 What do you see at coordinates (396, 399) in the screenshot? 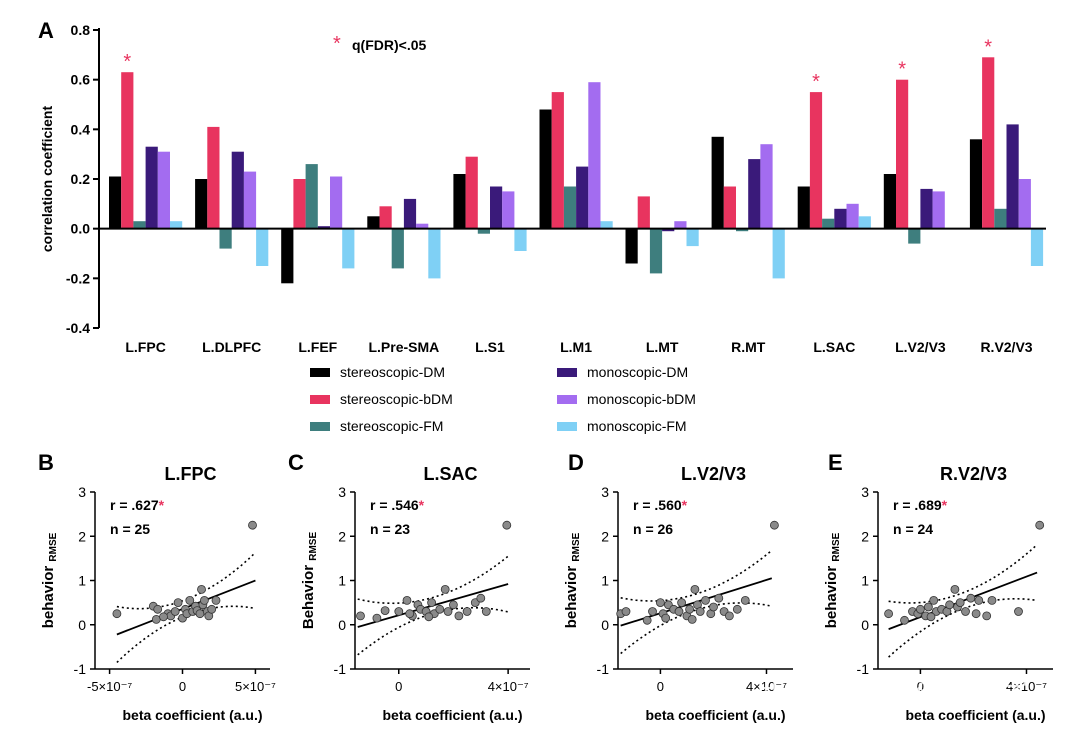
I see `legend-label: stereoscopic-bDM` at bounding box center [396, 399].